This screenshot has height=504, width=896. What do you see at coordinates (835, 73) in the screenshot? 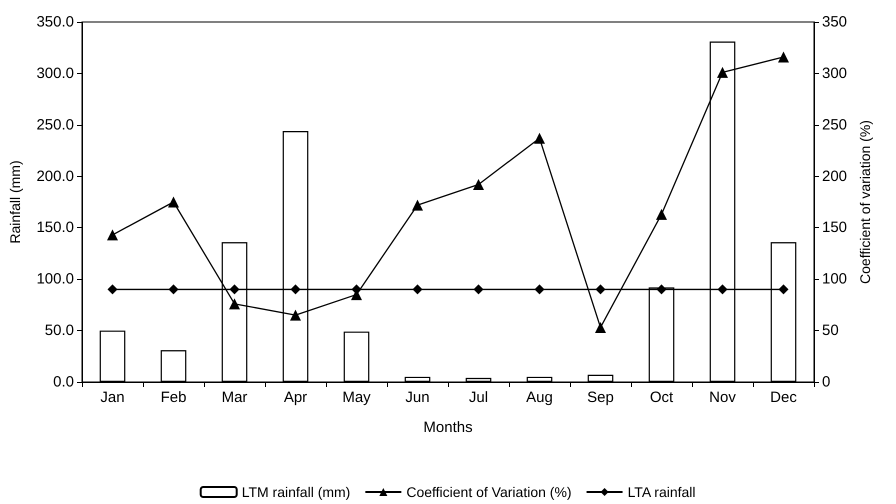
I see `y2-tick-label: 300` at bounding box center [835, 73].